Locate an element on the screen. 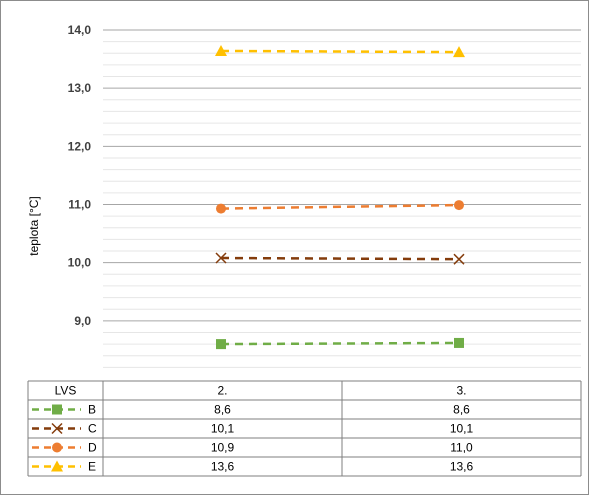 The width and height of the screenshot is (589, 496). legend-key-D is located at coordinates (56, 447).